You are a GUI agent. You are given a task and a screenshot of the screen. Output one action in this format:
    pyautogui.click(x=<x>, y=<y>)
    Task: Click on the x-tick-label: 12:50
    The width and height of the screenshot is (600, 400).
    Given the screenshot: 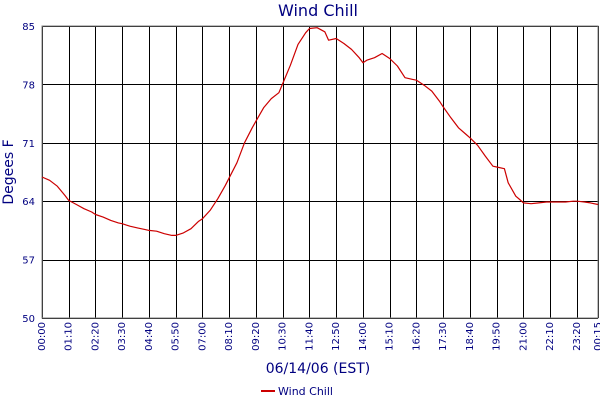 What is the action you would take?
    pyautogui.click(x=336, y=336)
    